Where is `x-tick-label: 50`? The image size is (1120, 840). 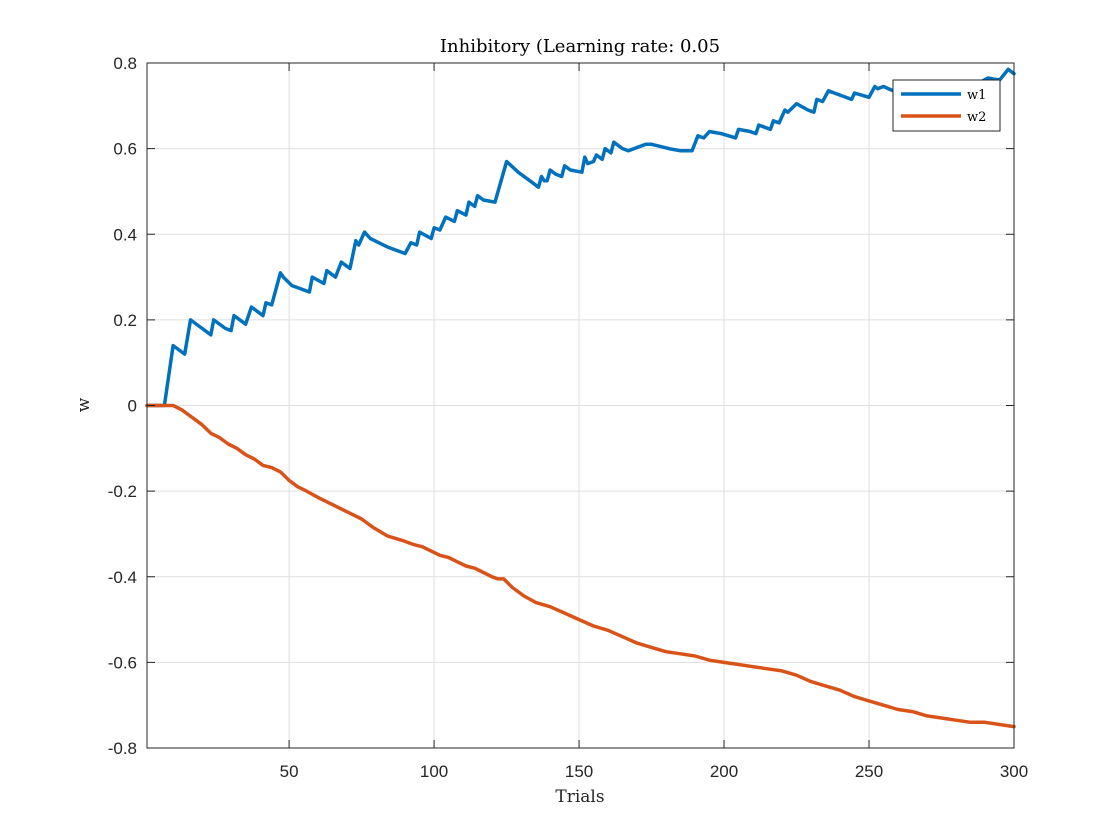 x-tick-label: 50 is located at coordinates (289, 771).